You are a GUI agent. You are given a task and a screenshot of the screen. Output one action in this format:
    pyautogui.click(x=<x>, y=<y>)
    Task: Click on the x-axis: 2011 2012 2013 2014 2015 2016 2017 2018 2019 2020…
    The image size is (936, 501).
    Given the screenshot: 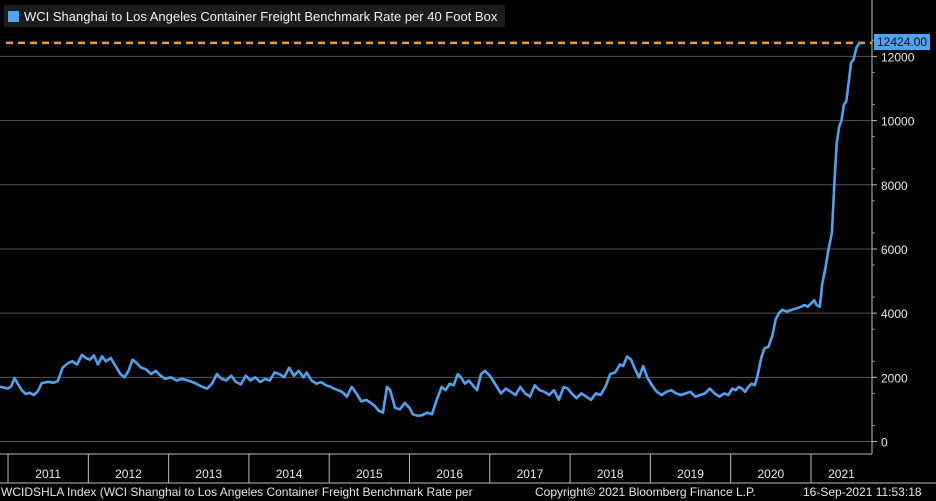 What is the action you would take?
    pyautogui.click(x=468, y=468)
    